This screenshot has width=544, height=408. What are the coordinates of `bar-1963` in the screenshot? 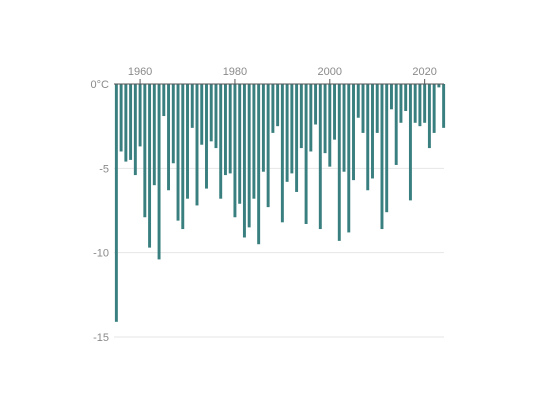 It's located at (154, 135).